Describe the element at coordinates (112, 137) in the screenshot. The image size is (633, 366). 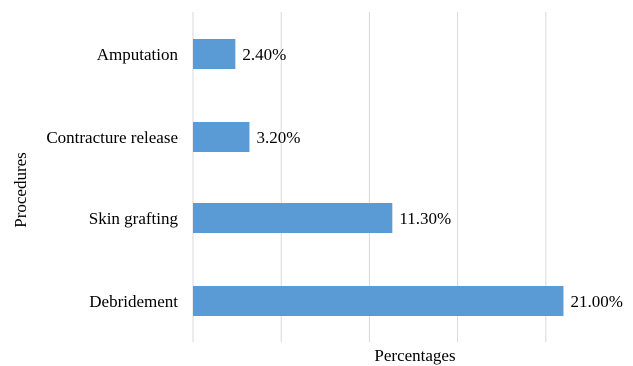
I see `category-label: Contracture release` at that location.